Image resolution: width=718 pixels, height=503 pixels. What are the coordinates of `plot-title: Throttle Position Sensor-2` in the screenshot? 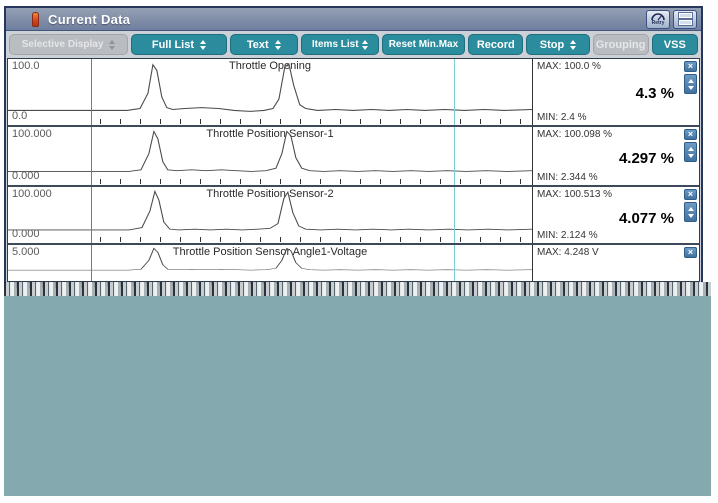 It's located at (270, 194).